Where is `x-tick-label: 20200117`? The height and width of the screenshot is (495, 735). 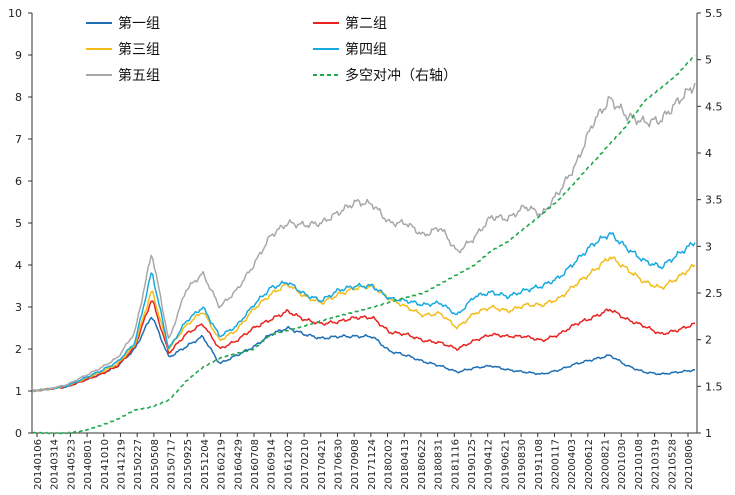
x-tick-label: 20200117 is located at coordinates (555, 464).